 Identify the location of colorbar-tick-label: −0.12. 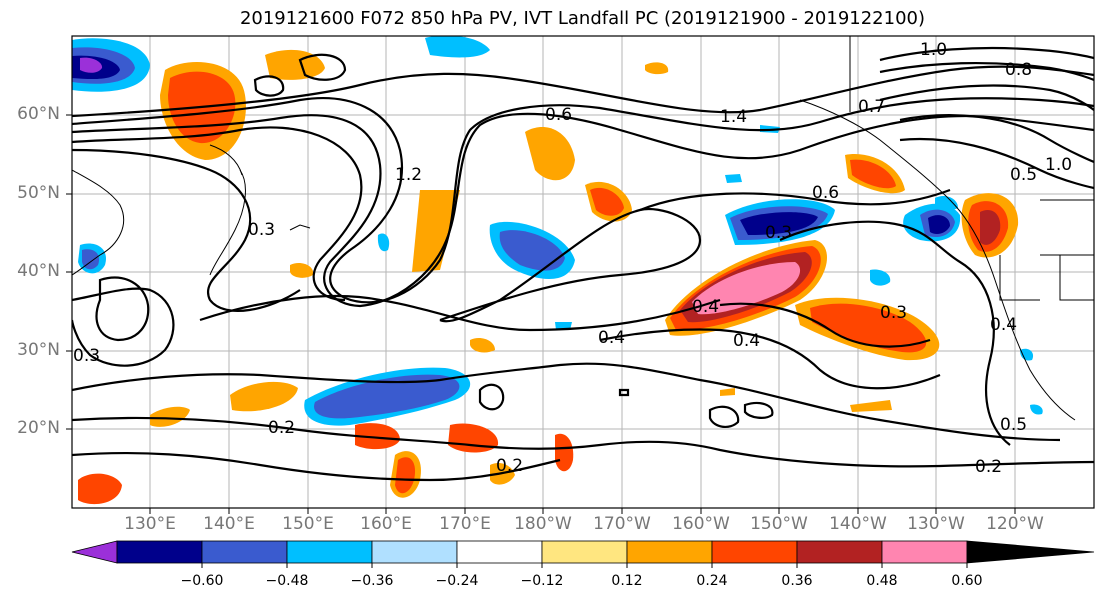
(542, 581).